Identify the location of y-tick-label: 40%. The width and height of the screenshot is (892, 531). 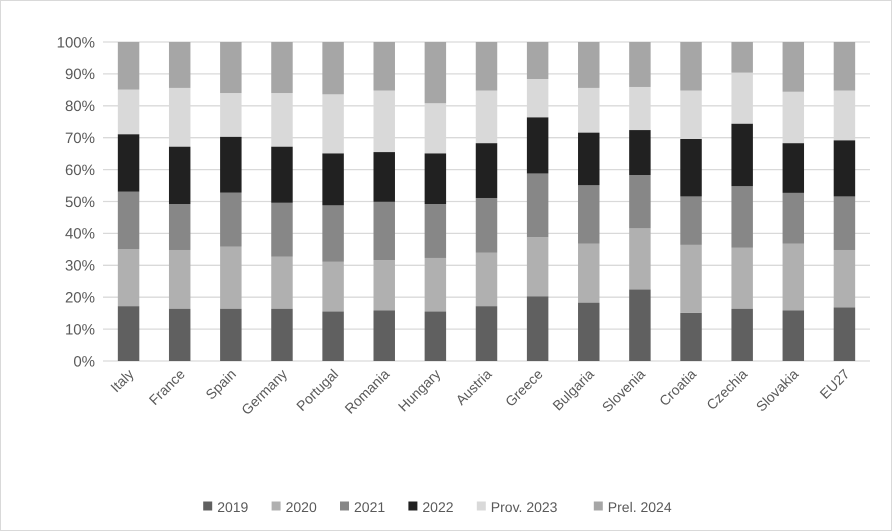
(79, 234).